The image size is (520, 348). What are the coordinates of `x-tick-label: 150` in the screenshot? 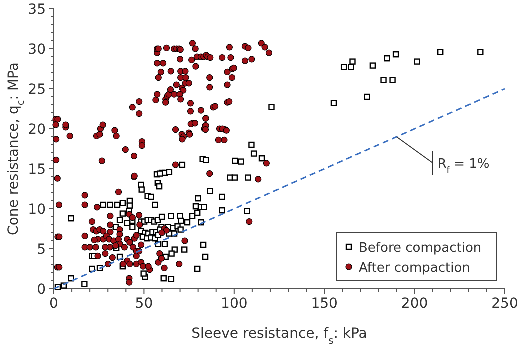 It's located at (324, 304).